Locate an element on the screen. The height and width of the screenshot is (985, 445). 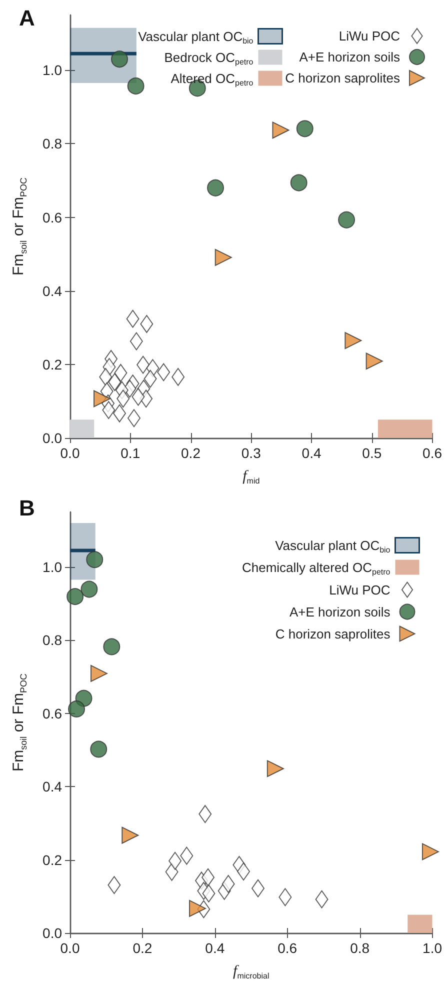
chart-title: A is located at coordinates (27, 18).